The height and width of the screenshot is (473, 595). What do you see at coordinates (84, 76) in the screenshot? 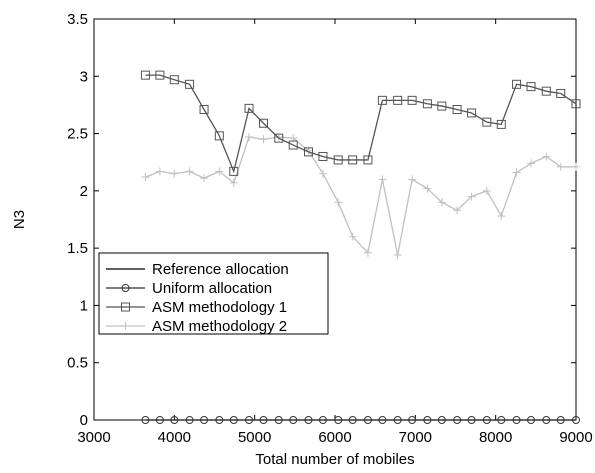
I see `y-tick-label: 3` at bounding box center [84, 76].